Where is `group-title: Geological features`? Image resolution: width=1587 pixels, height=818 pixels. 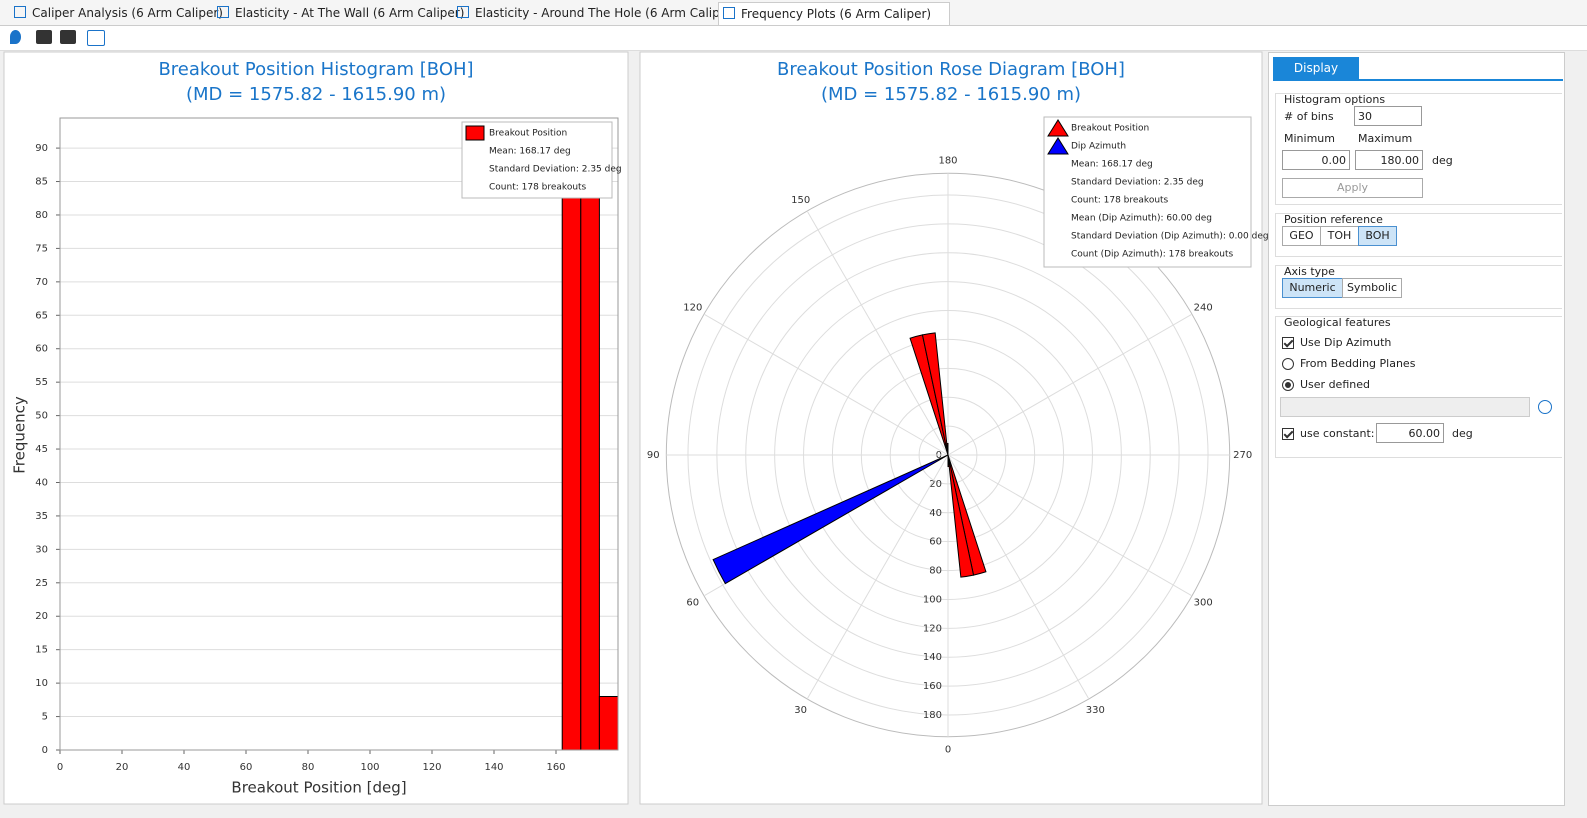
group-title: Geological features is located at coordinates (1337, 322).